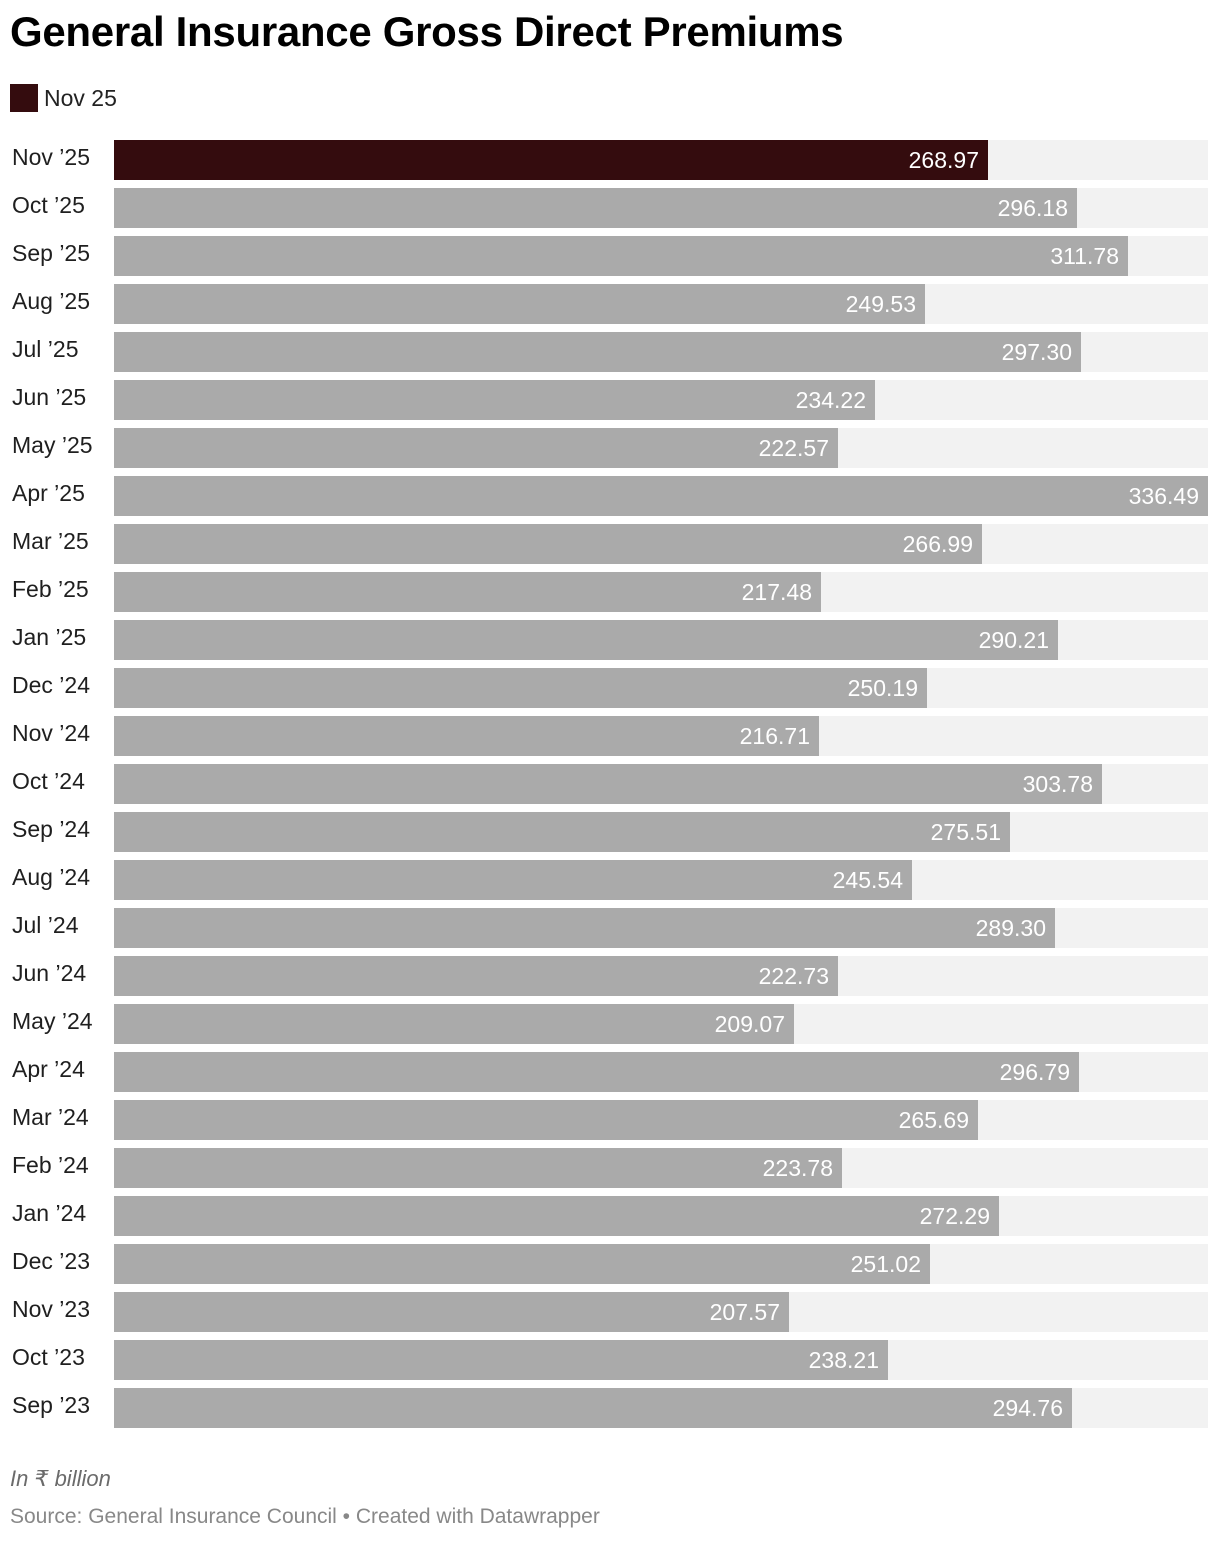 This screenshot has height=1542, width=1220. I want to click on legend-label: Nov 25, so click(80, 97).